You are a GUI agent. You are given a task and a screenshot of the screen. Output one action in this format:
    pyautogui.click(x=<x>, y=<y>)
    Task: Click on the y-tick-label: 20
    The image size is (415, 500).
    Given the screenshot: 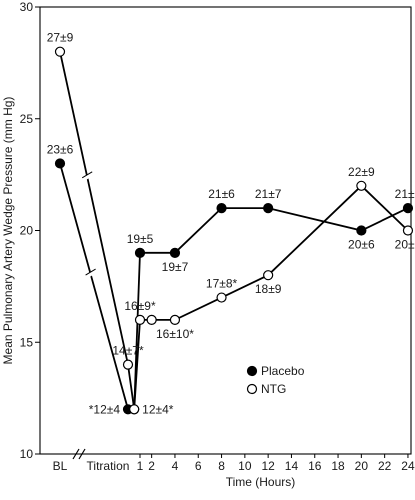 What is the action you would take?
    pyautogui.click(x=27, y=231)
    